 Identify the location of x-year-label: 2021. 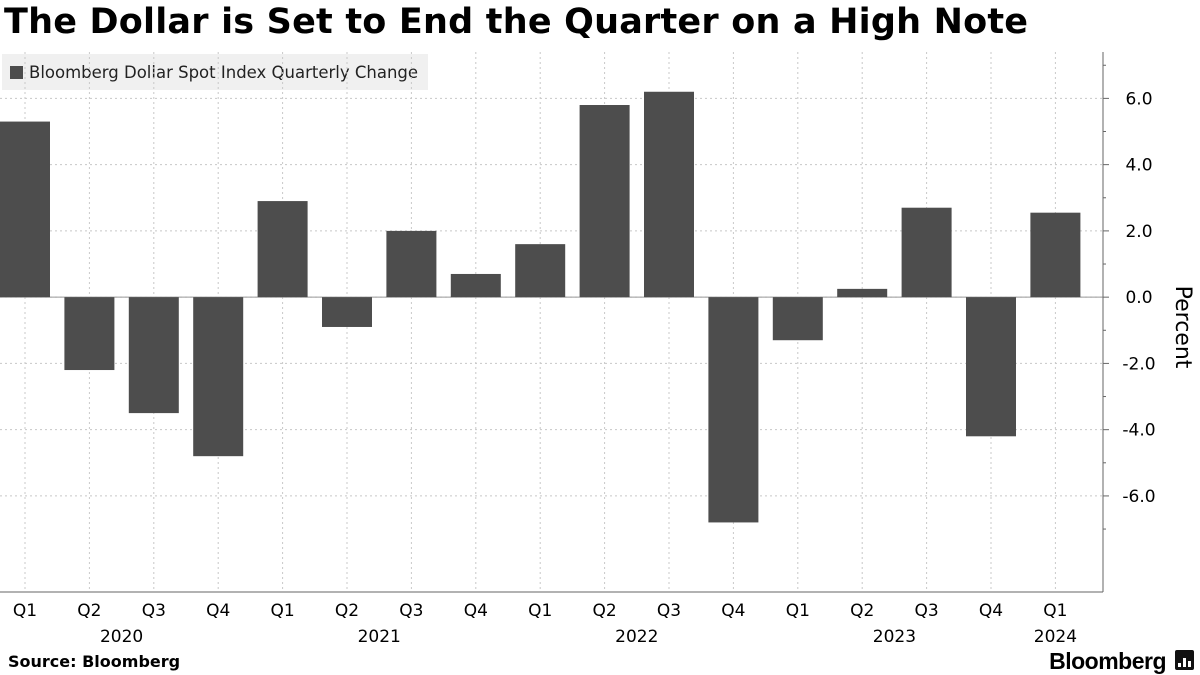
(379, 637).